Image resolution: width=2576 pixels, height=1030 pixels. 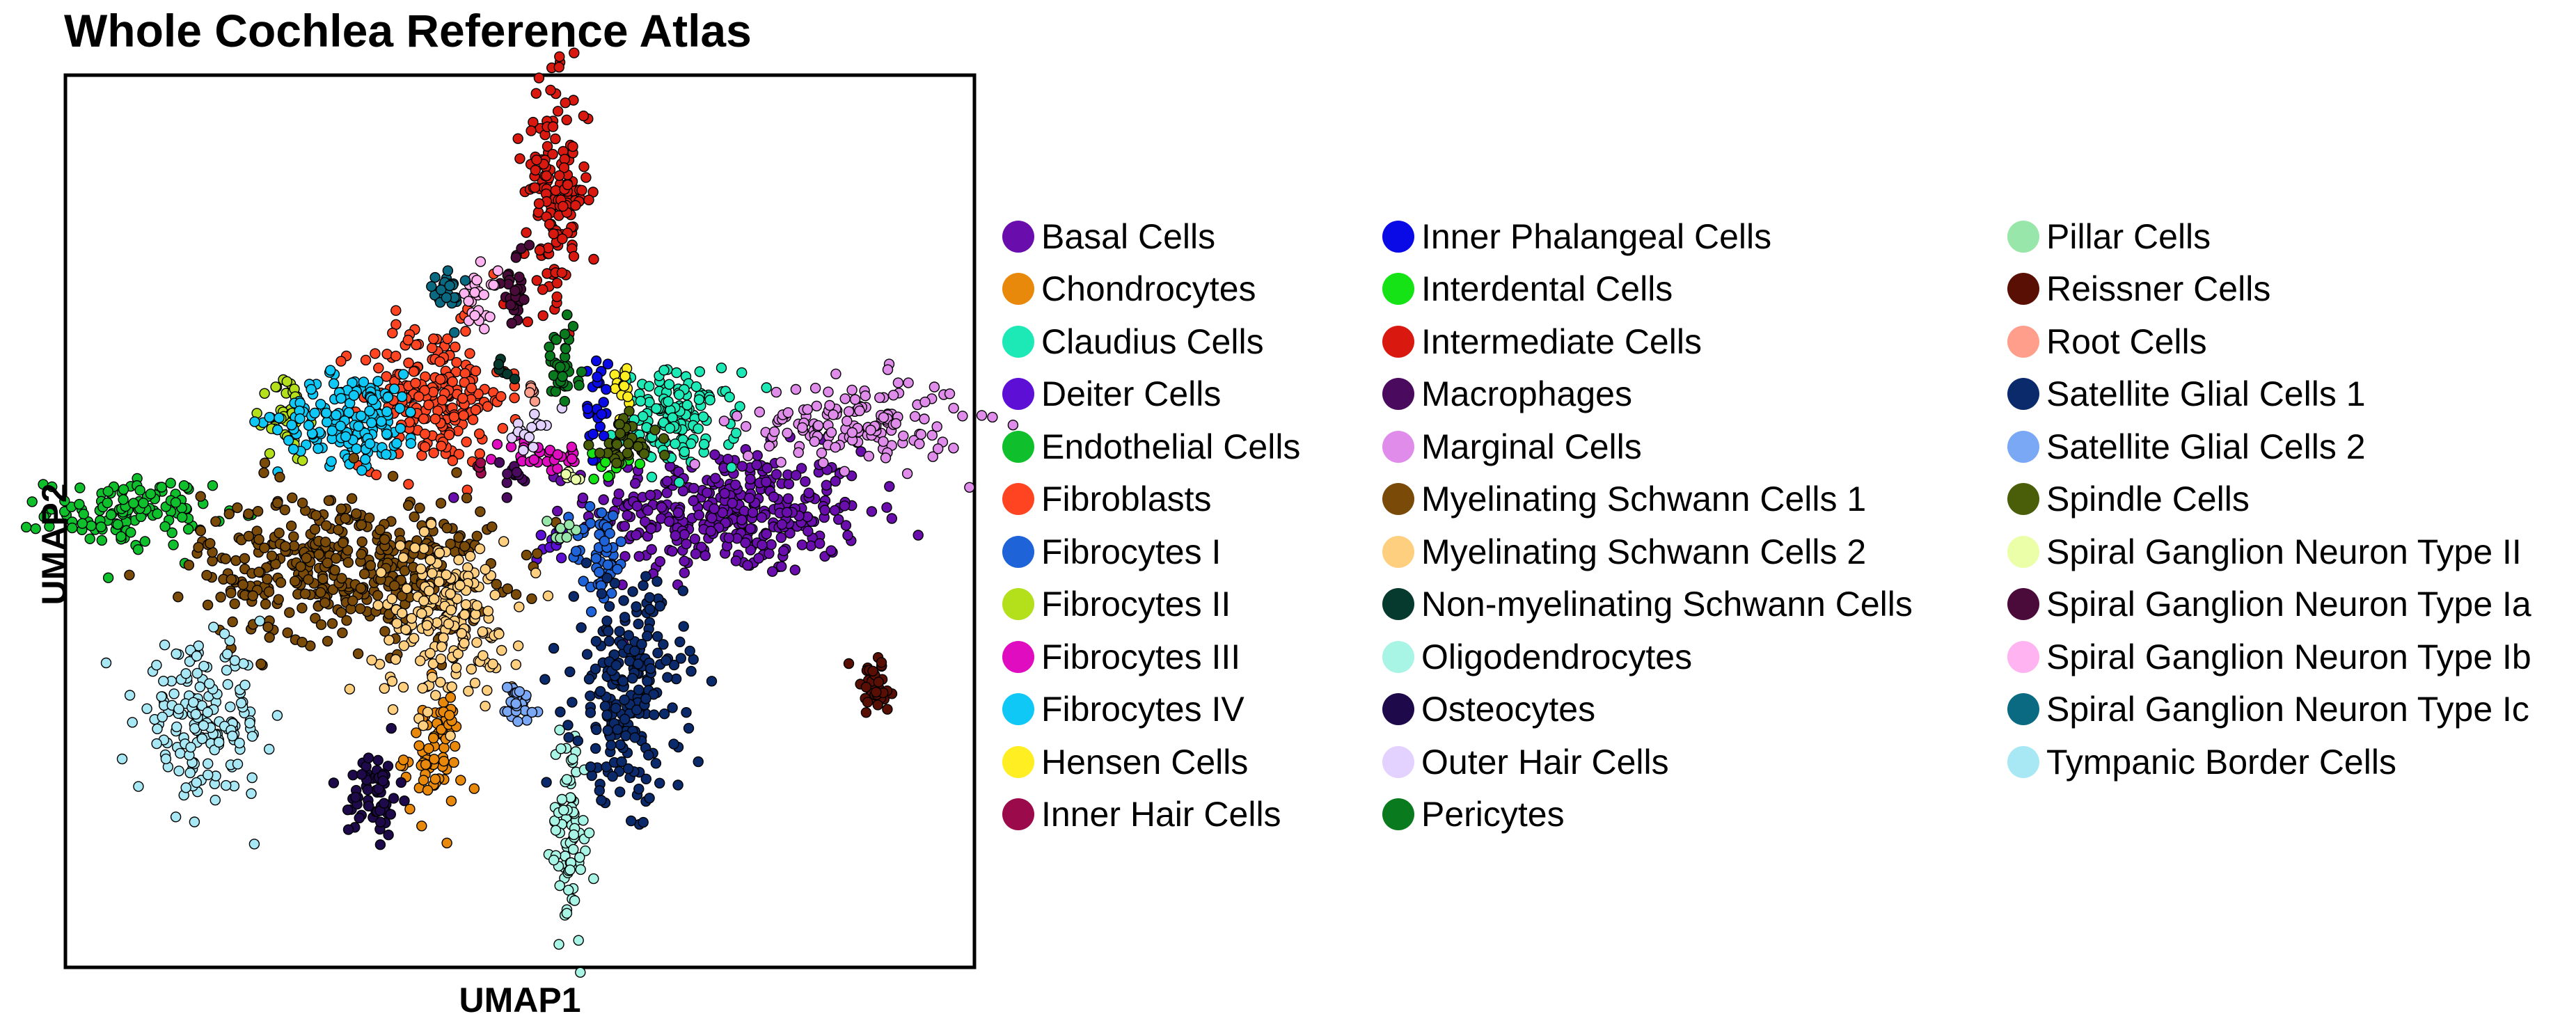 What do you see at coordinates (139, 528) in the screenshot?
I see `series-endothelial-cells` at bounding box center [139, 528].